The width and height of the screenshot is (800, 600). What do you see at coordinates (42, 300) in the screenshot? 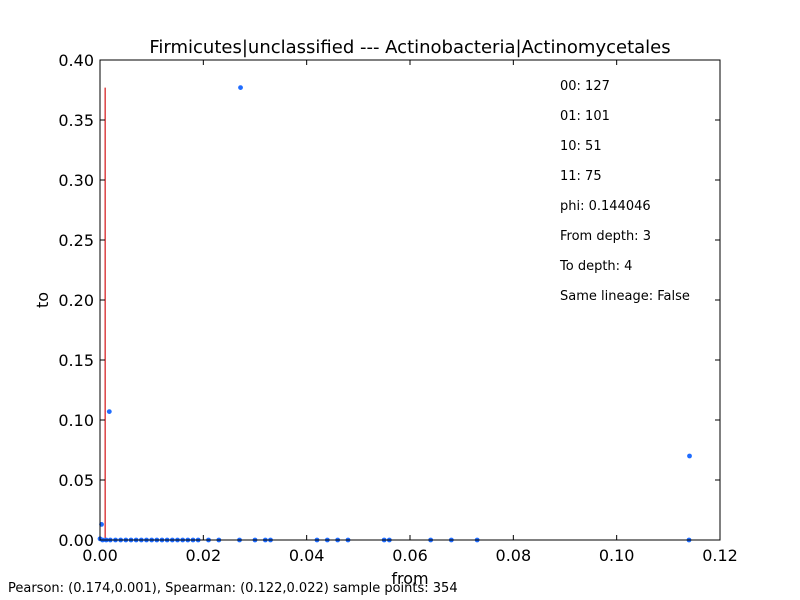
I see `y-axis-label: to` at bounding box center [42, 300].